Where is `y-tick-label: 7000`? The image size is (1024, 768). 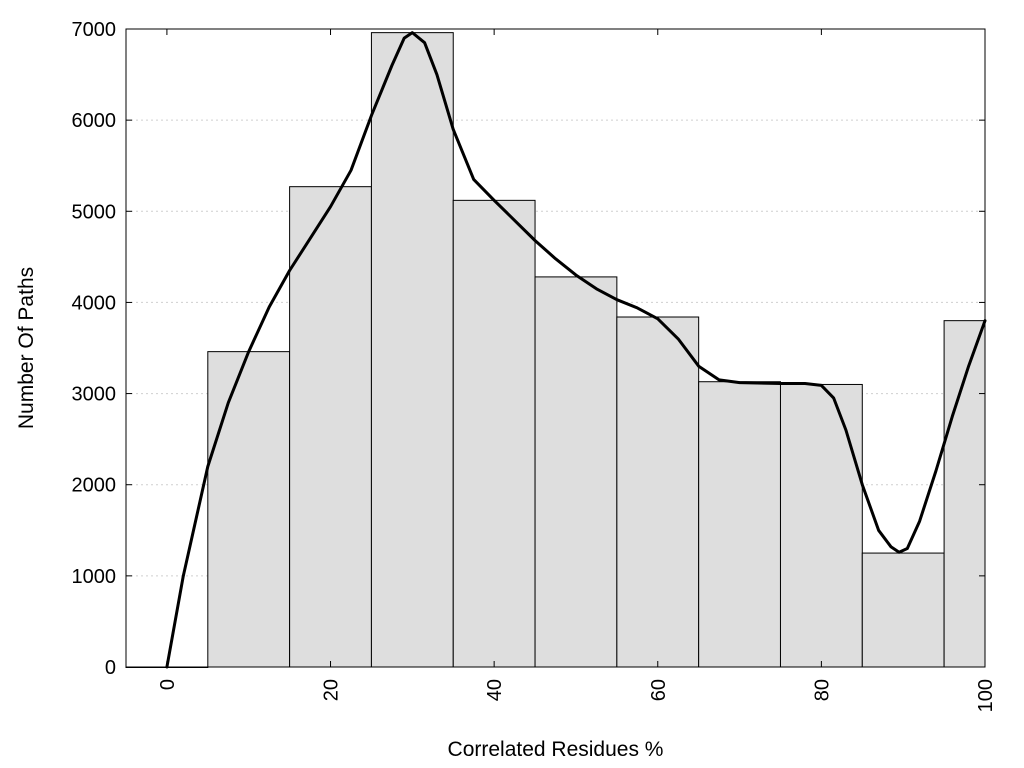
y-tick-label: 7000 is located at coordinates (94, 30).